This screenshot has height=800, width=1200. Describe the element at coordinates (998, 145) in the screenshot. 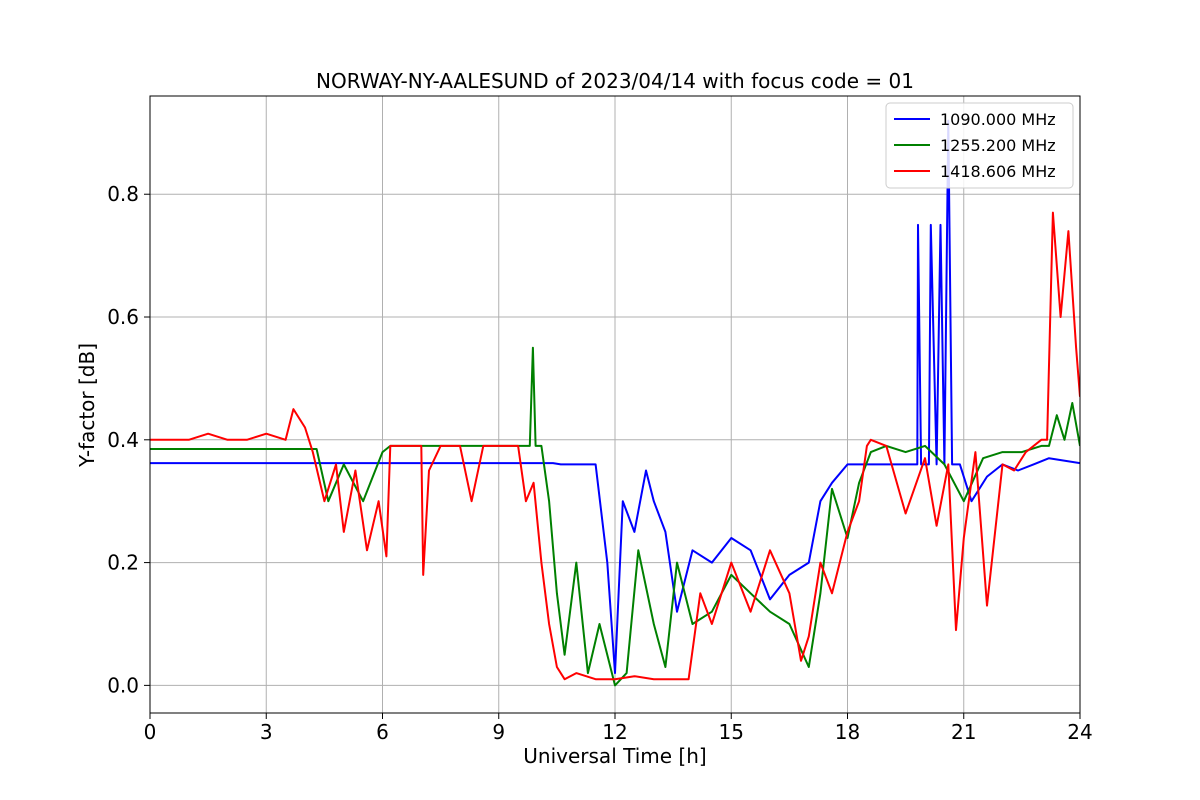

I see `legend-entry-label: 1255.200 MHz` at that location.